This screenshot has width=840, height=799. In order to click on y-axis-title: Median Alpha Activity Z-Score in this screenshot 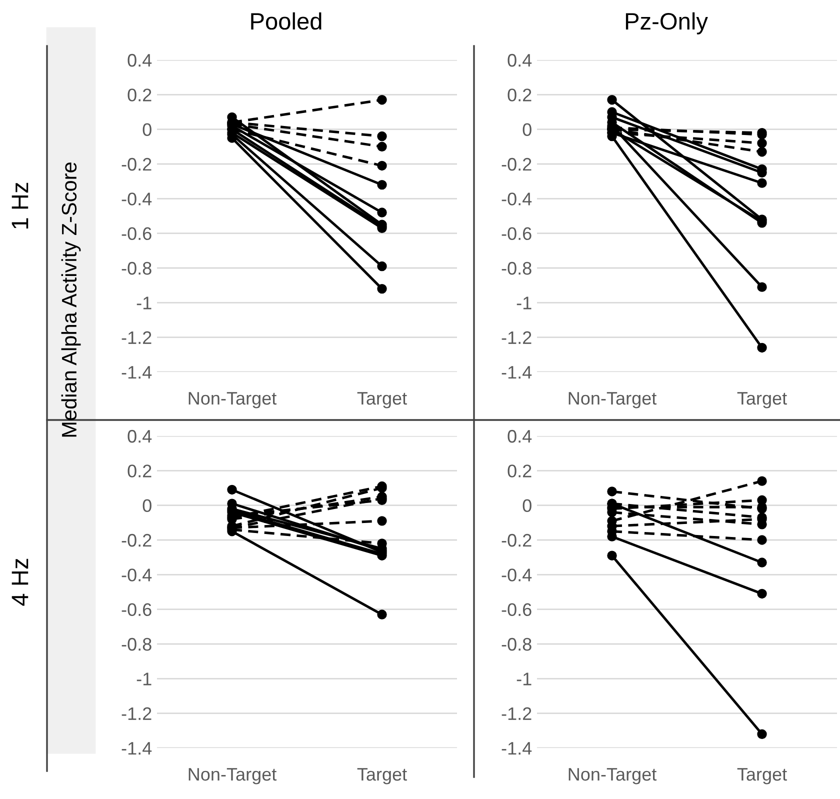, I will do `click(71, 299)`.